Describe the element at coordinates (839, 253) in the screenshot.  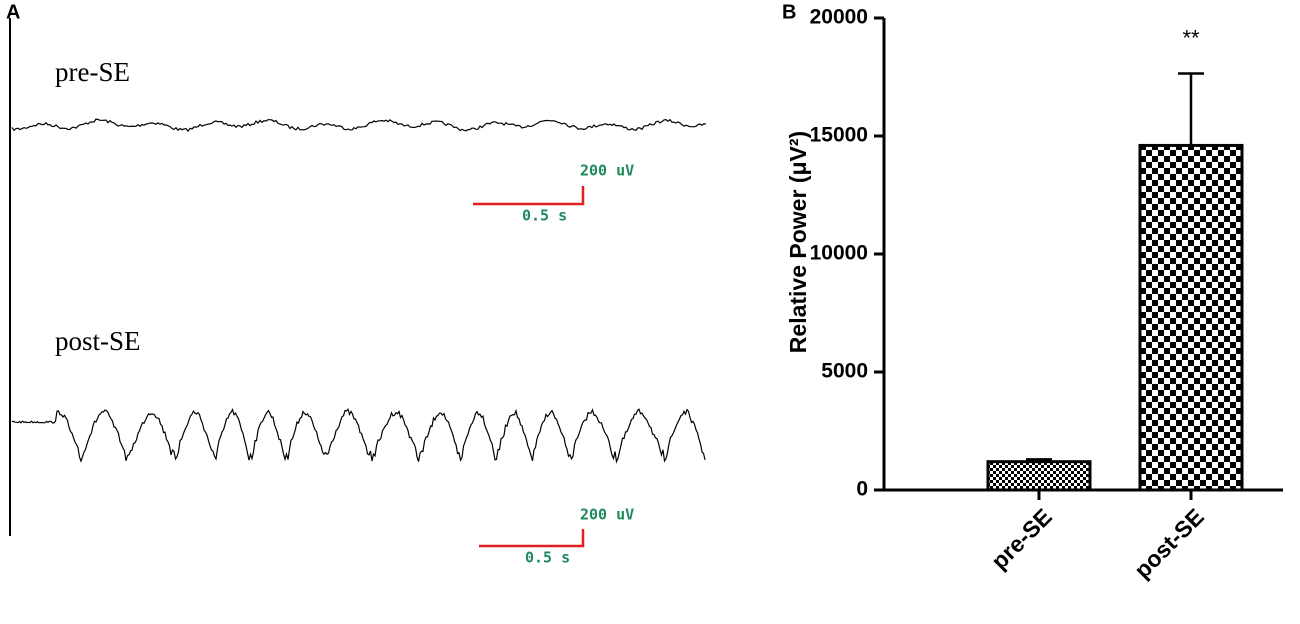
I see `y-tick-label: 10000` at that location.